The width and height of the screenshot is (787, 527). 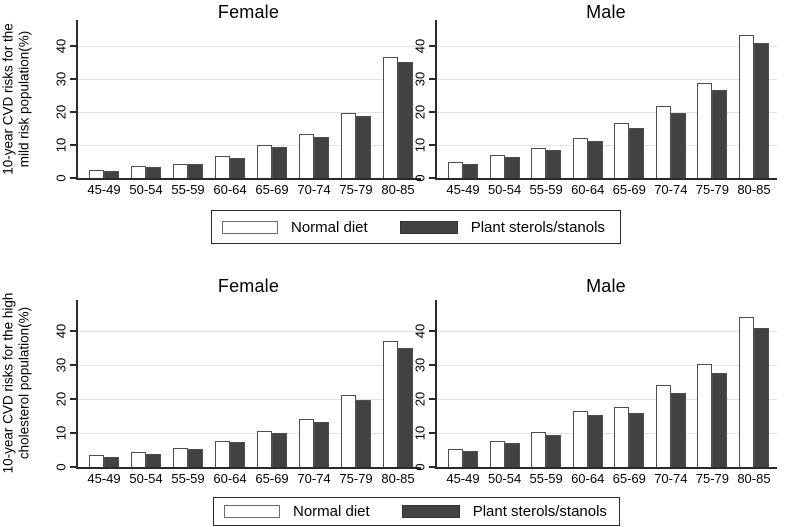 I want to click on y-axis-title-row1-line2: mild risk population(%), so click(x=24, y=99).